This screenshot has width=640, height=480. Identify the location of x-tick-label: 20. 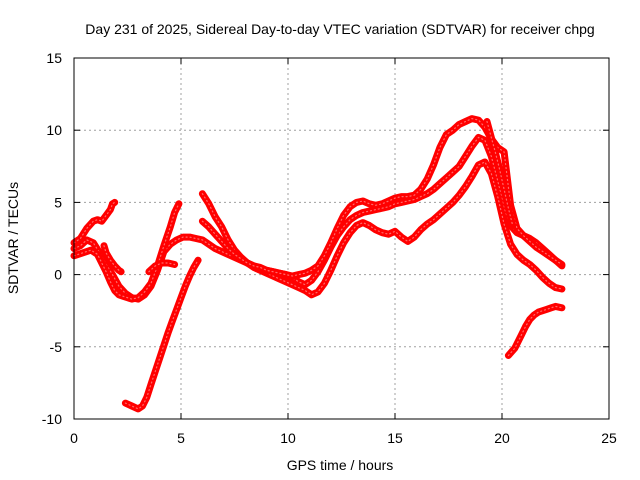
(502, 438).